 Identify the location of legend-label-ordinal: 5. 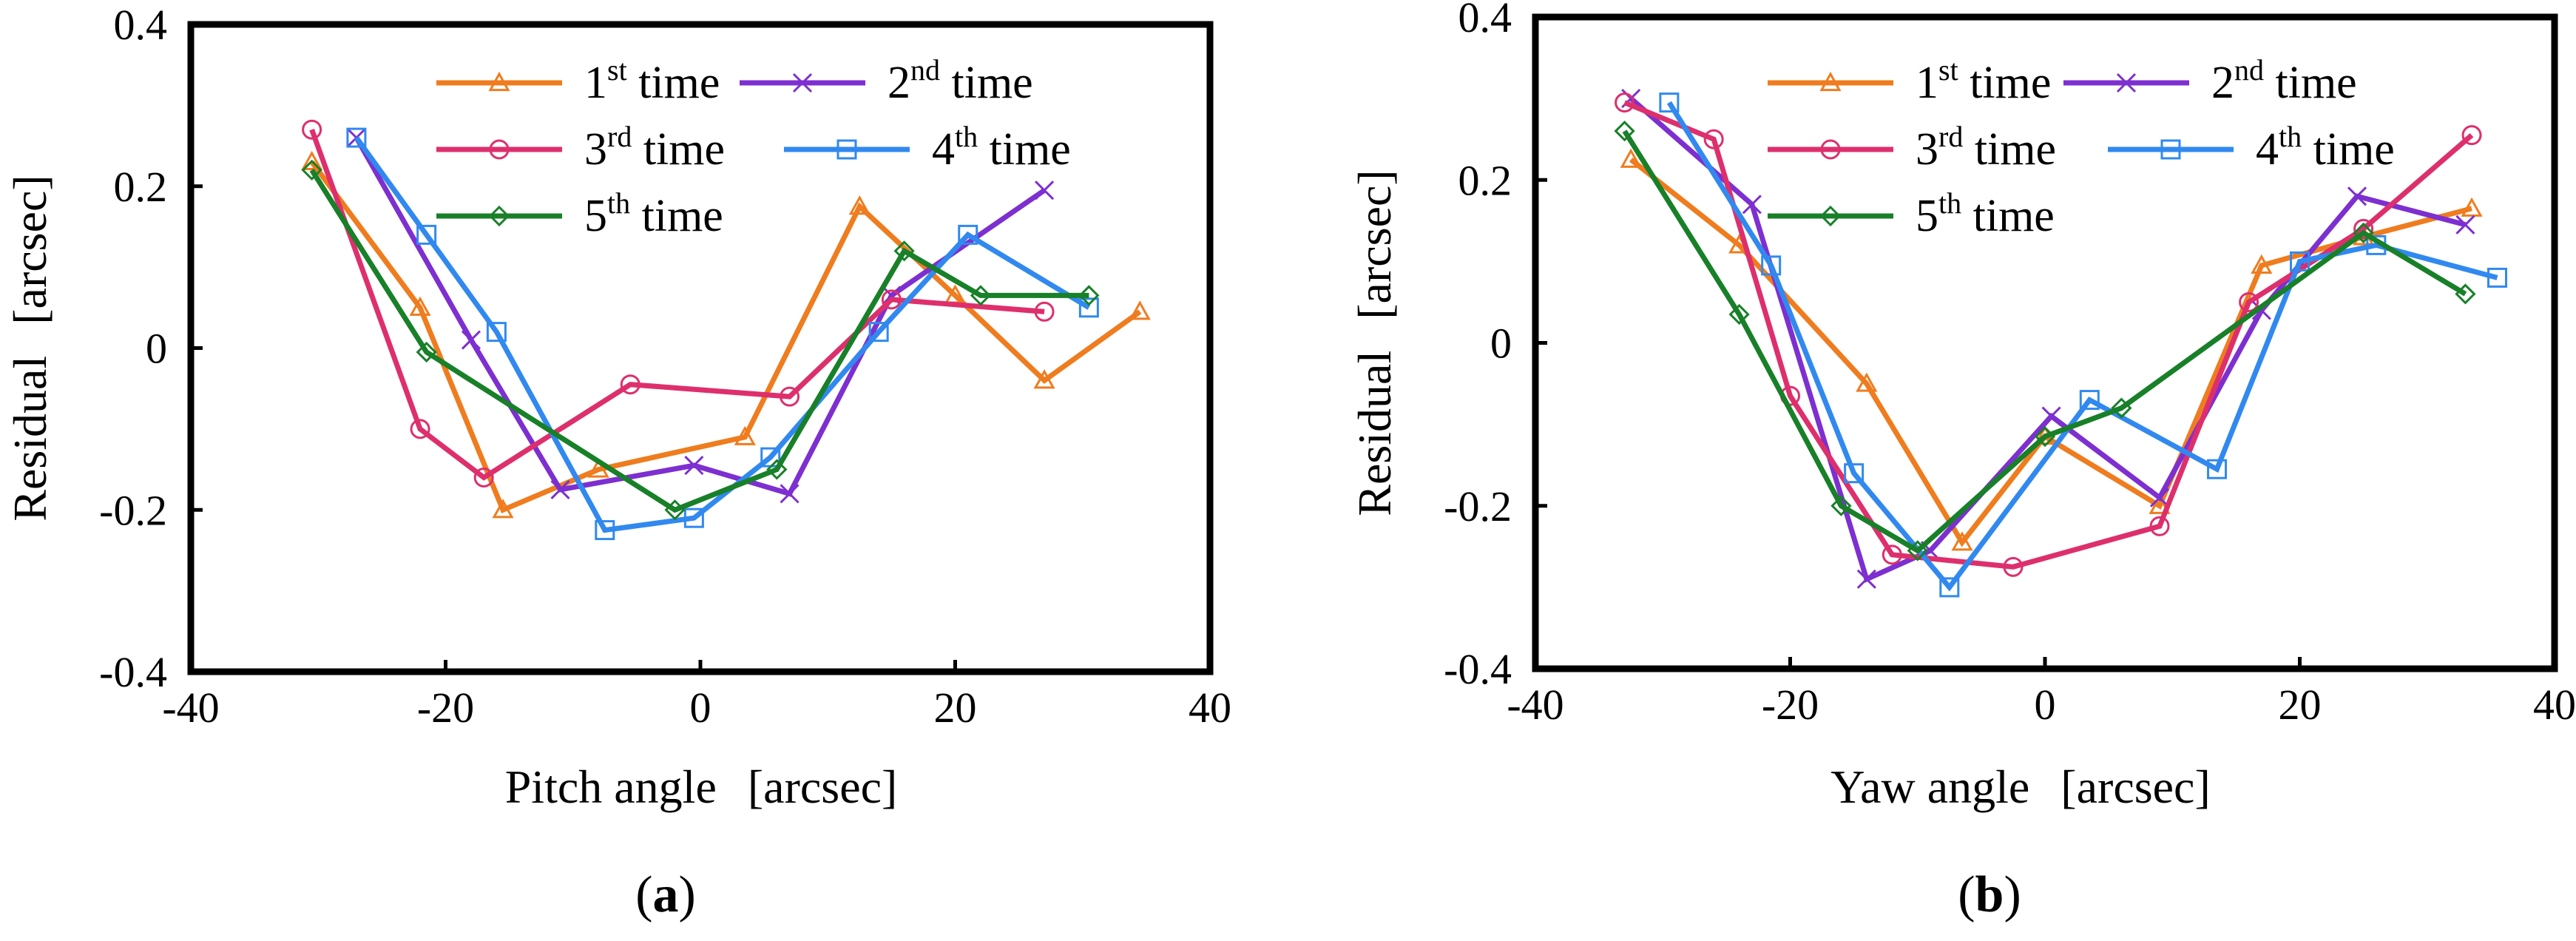
(1927, 216).